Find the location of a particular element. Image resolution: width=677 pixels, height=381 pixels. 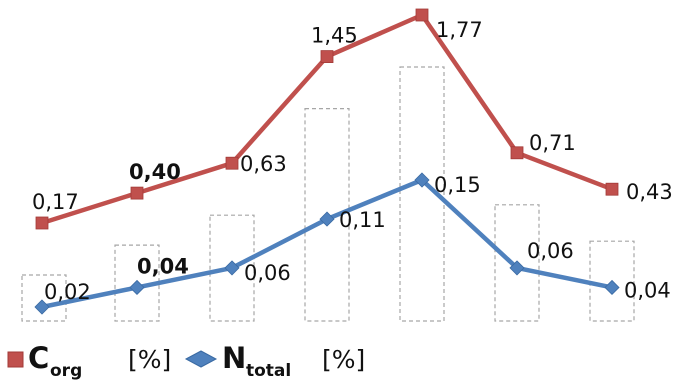

data-label: 0,63 is located at coordinates (263, 164).